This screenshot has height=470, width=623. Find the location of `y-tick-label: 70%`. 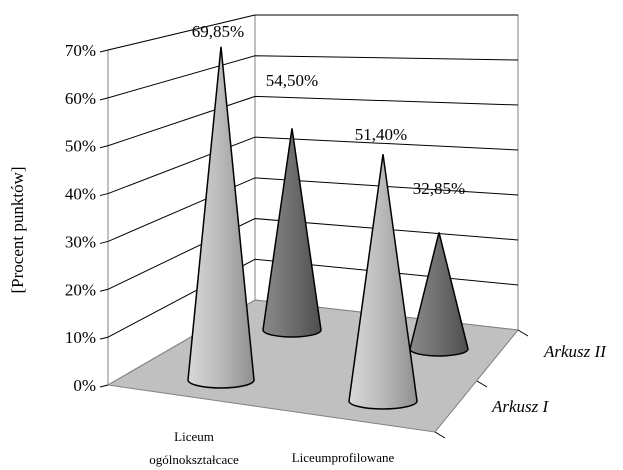

y-tick-label: 70% is located at coordinates (80, 50).